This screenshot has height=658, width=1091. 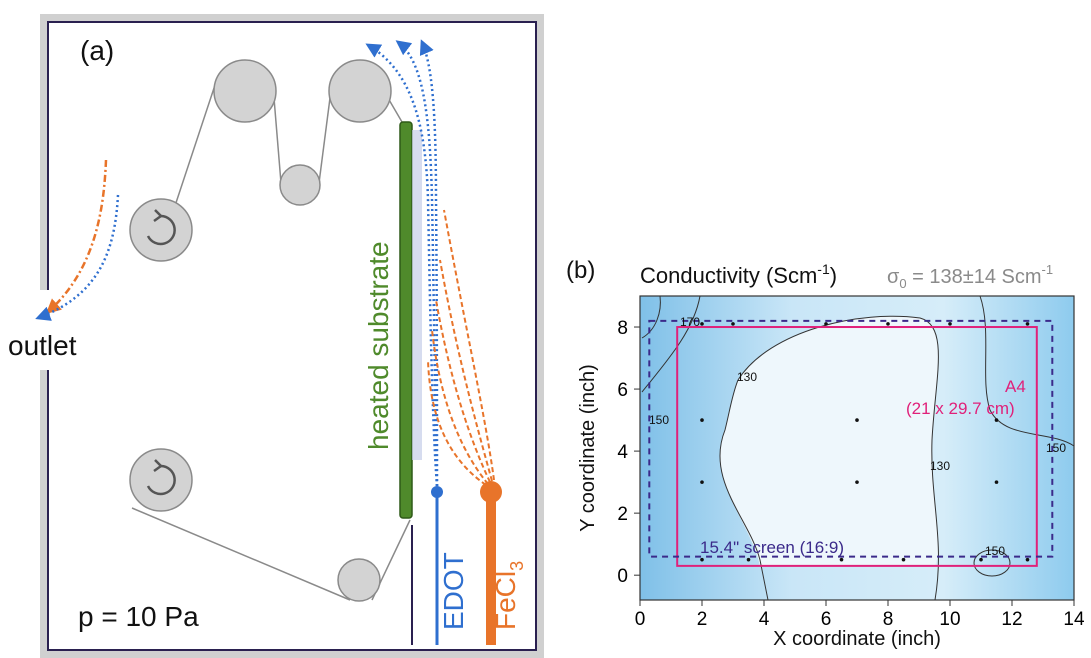 I want to click on fecl3-label: FeCl3, so click(x=508, y=595).